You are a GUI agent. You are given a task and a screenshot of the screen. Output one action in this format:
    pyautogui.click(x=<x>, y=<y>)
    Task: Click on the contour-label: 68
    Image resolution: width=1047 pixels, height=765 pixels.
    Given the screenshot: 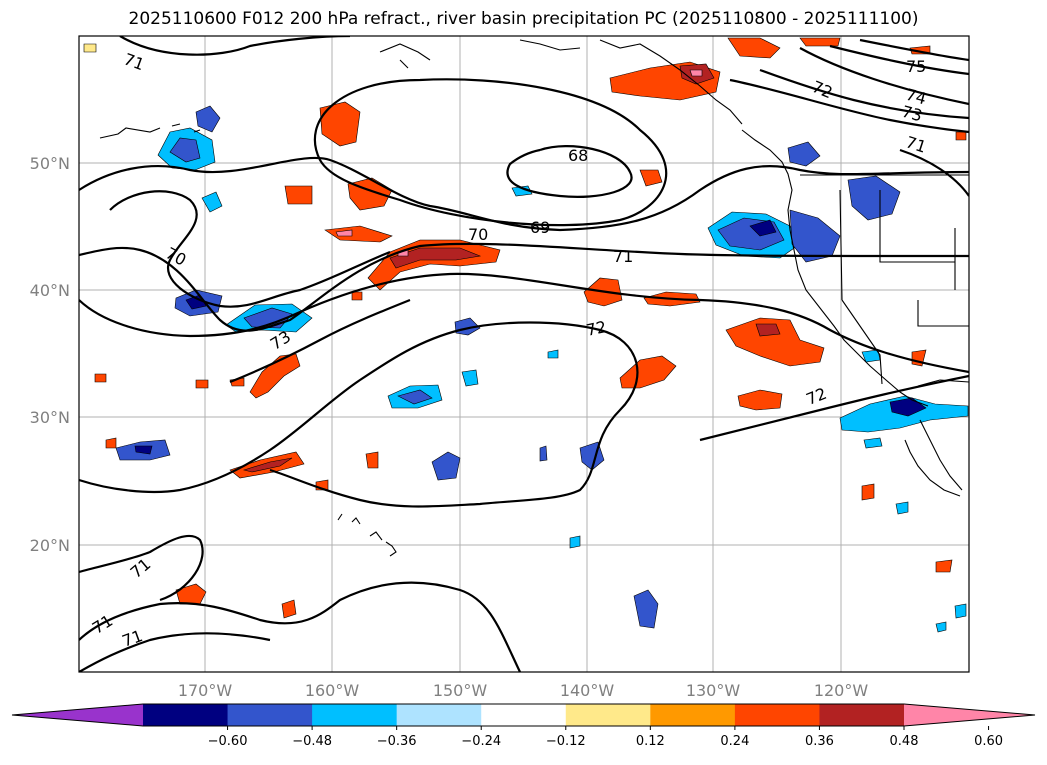 What is the action you would take?
    pyautogui.click(x=578, y=155)
    